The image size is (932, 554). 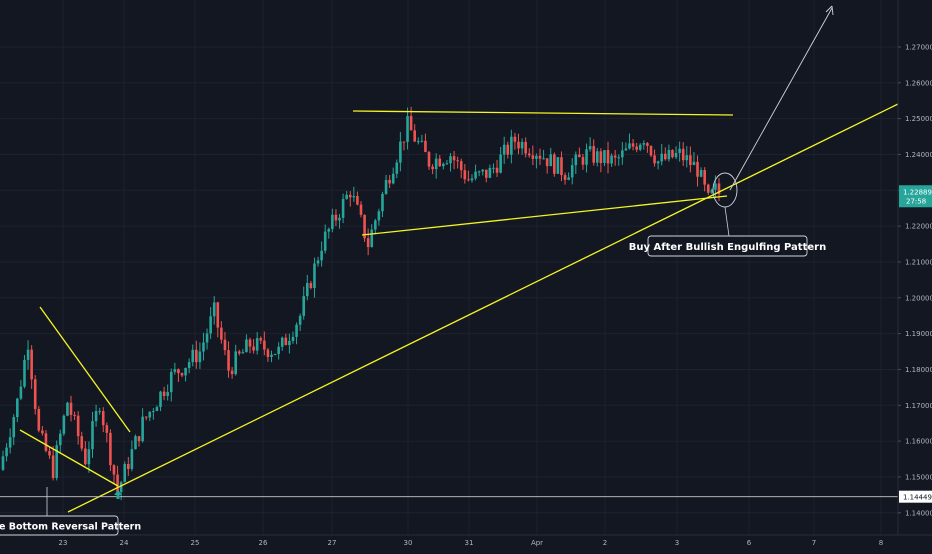 What do you see at coordinates (263, 543) in the screenshot?
I see `x-tick-label: 26` at bounding box center [263, 543].